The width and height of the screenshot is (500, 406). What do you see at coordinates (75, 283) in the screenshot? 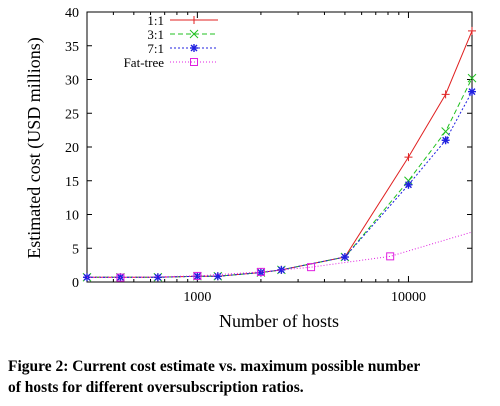
I see `y-tick-label: 0` at bounding box center [75, 283].